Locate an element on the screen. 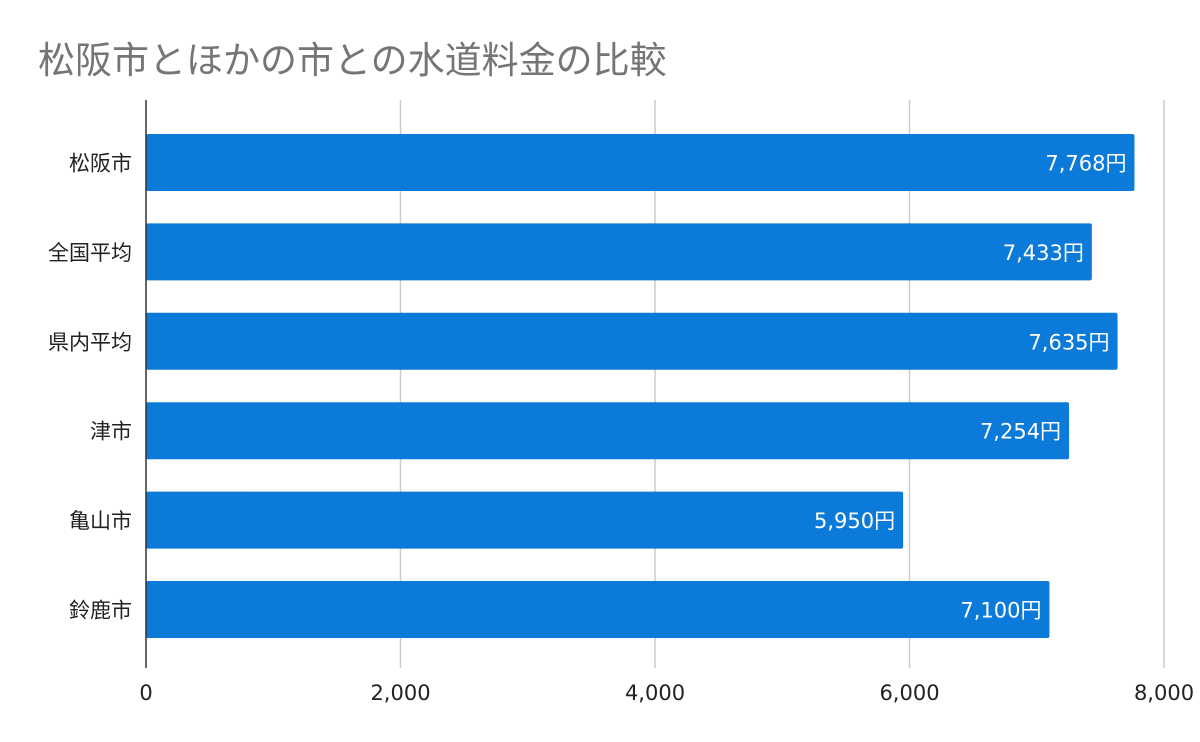 The width and height of the screenshot is (1200, 742). category-label: 松阪市 is located at coordinates (100, 164).